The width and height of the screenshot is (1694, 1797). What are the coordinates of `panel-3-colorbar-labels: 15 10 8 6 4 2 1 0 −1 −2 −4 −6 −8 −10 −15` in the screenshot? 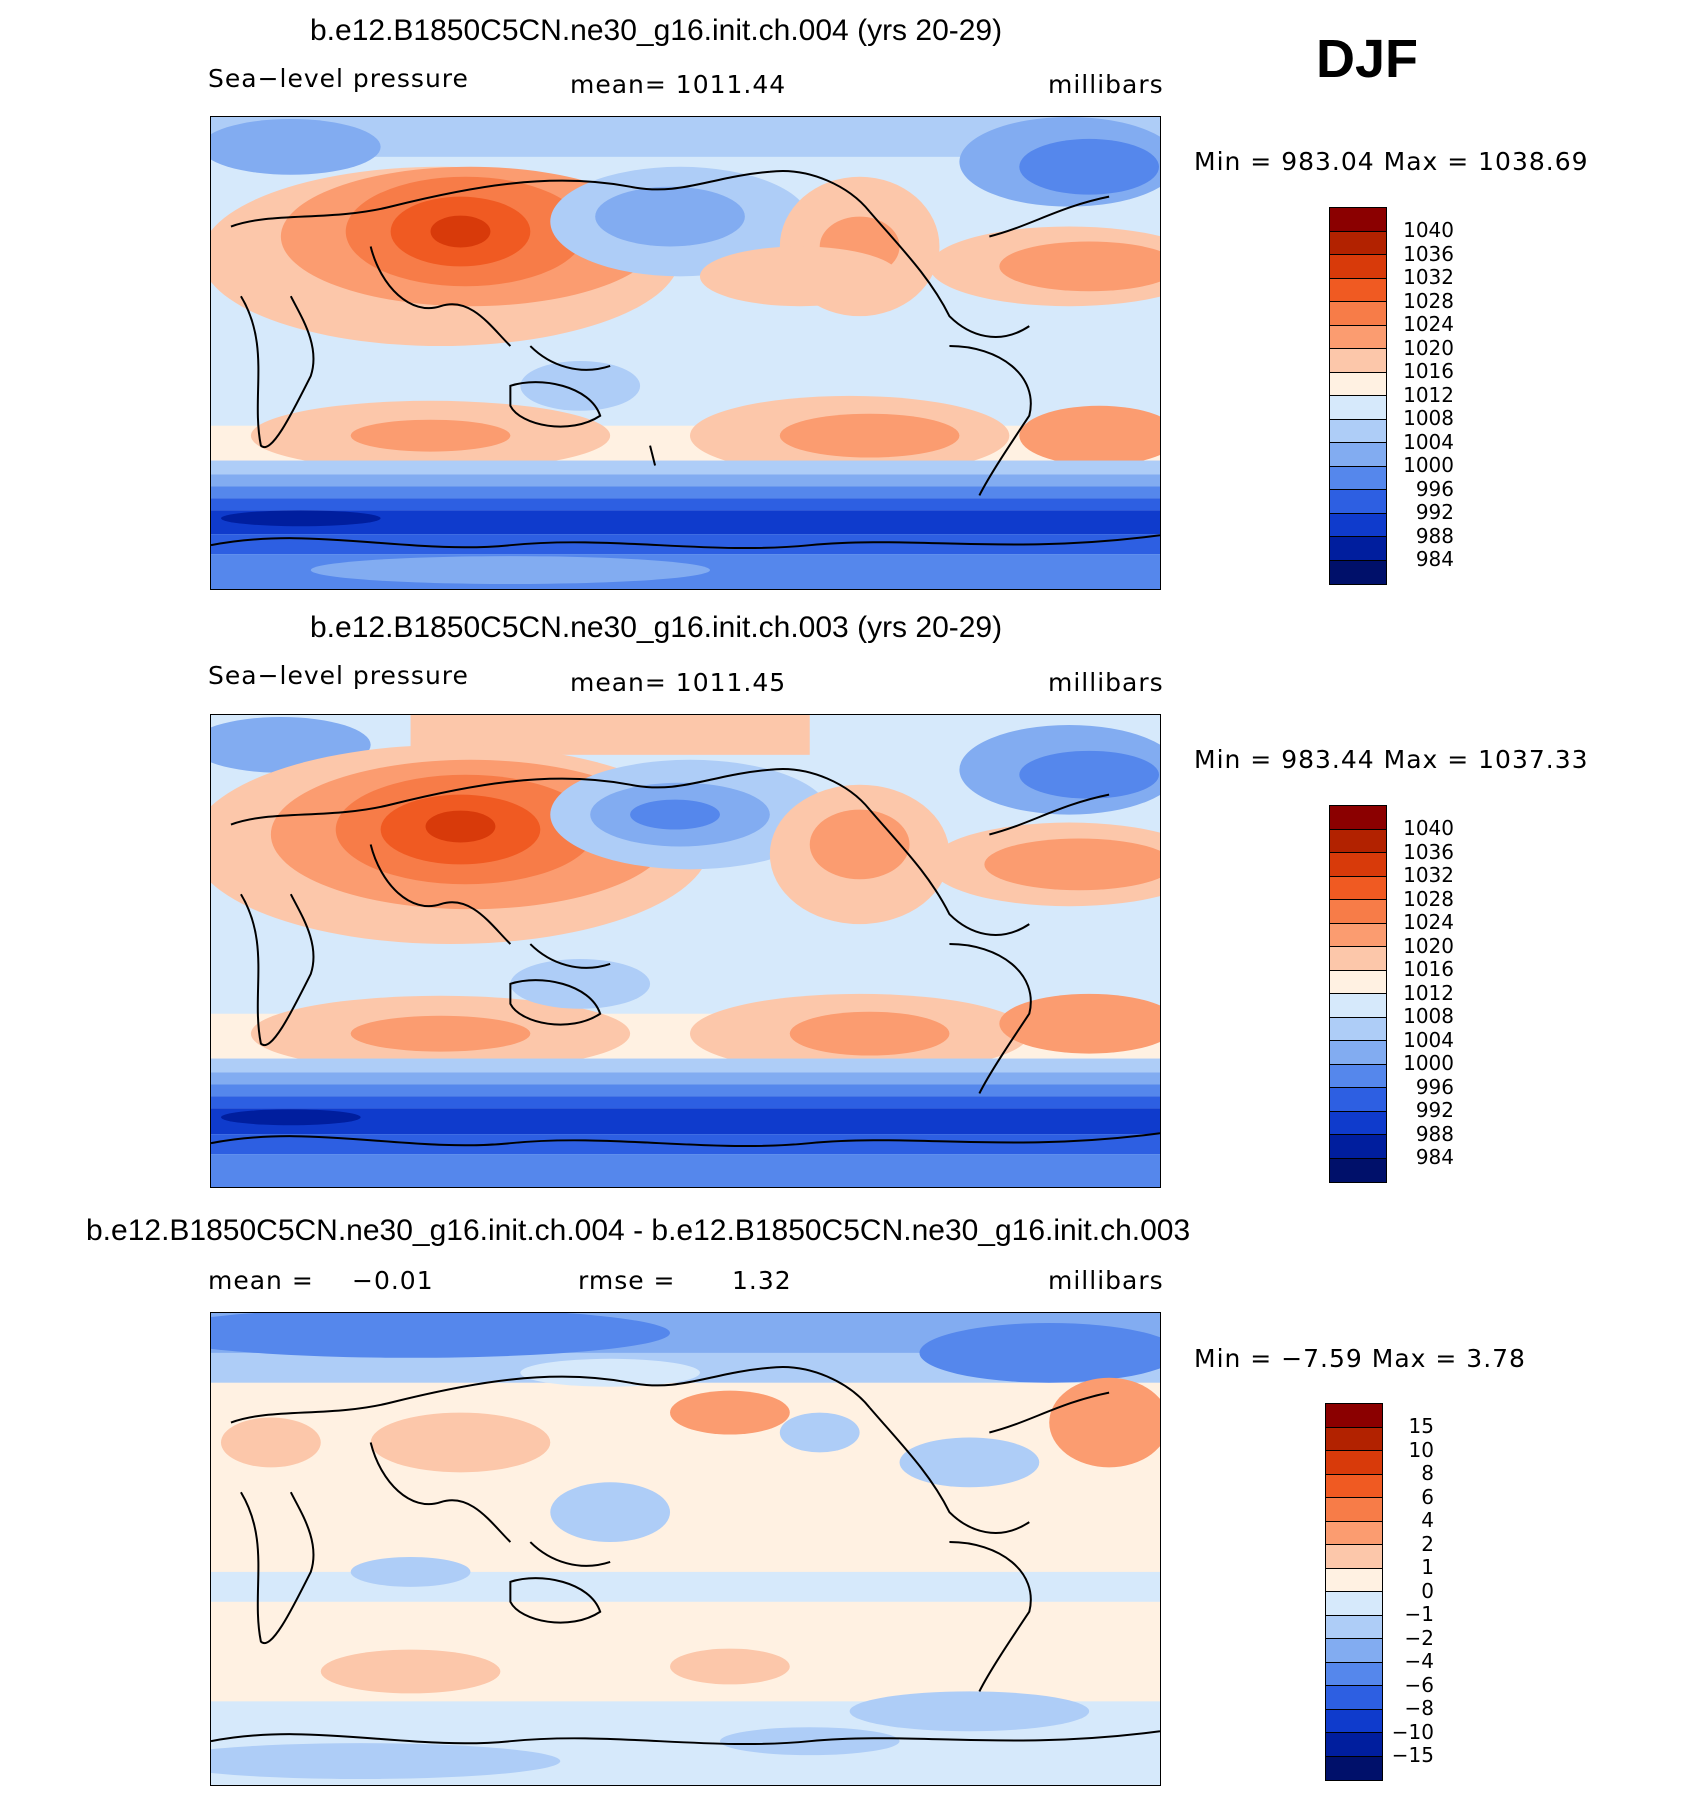 It's located at (1410, 1591).